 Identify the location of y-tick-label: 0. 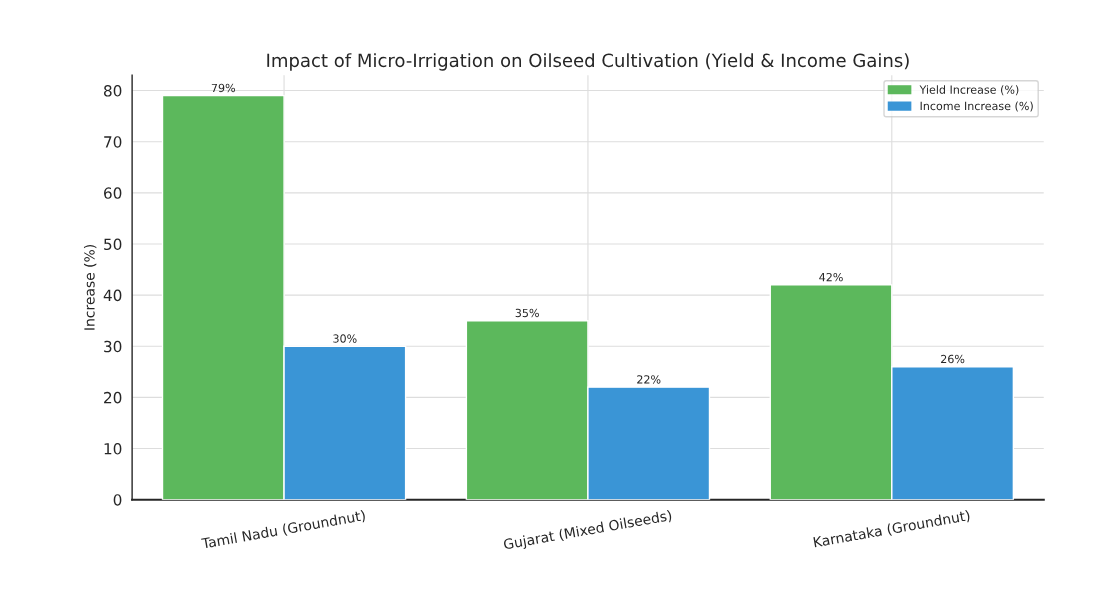
(117, 500).